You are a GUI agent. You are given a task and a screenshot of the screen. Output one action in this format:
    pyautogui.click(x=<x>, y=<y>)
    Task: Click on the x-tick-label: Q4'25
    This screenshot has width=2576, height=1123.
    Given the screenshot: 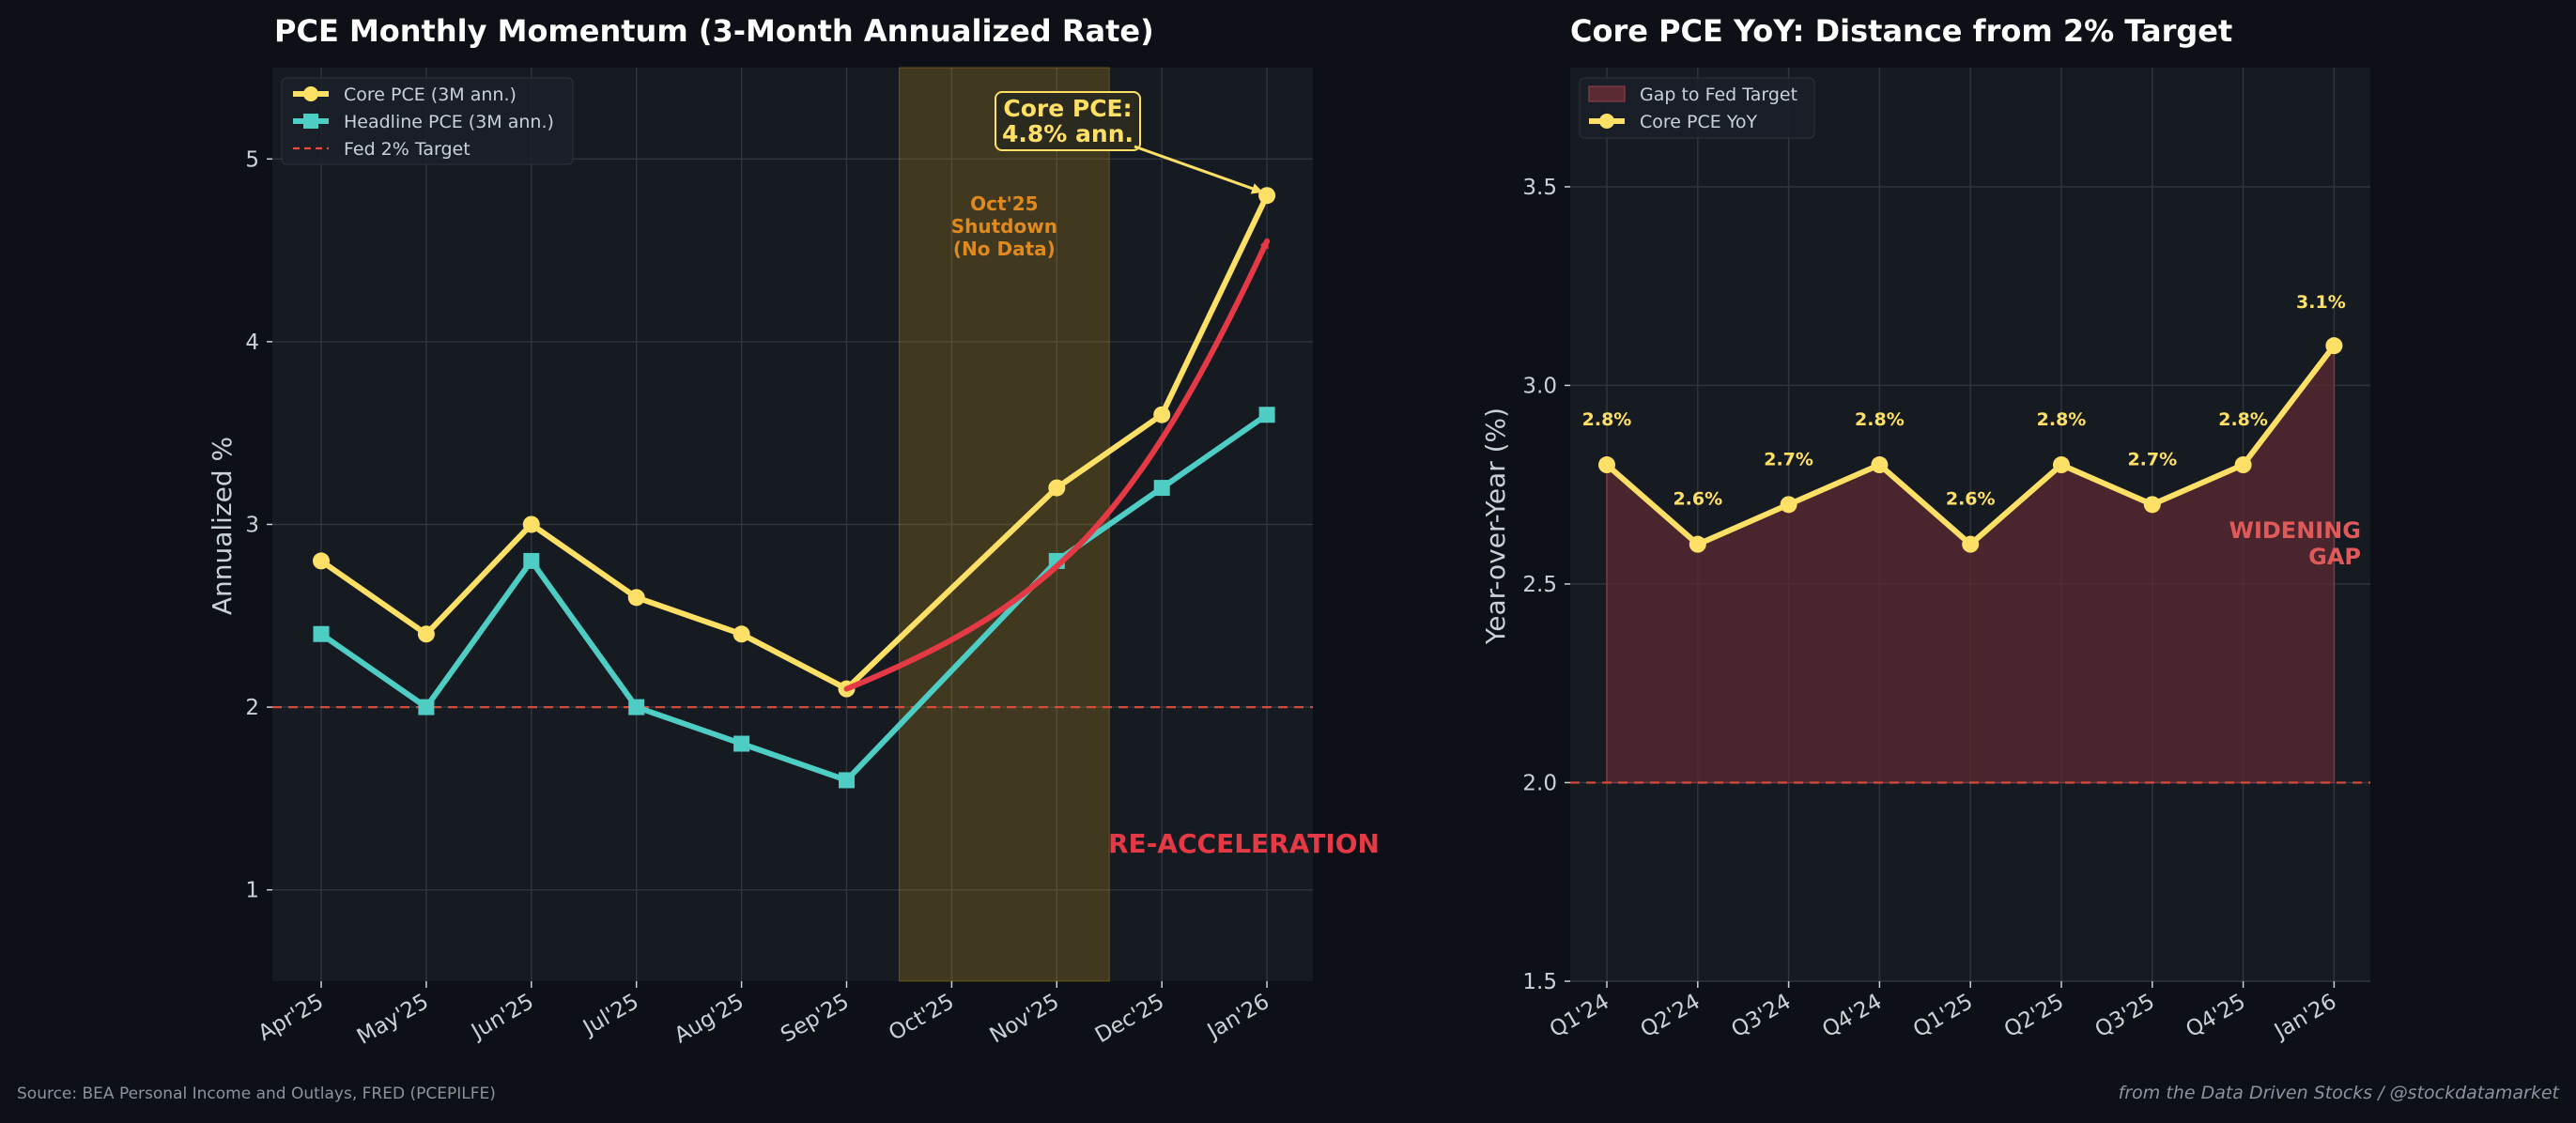 What is the action you would take?
    pyautogui.click(x=2215, y=1016)
    